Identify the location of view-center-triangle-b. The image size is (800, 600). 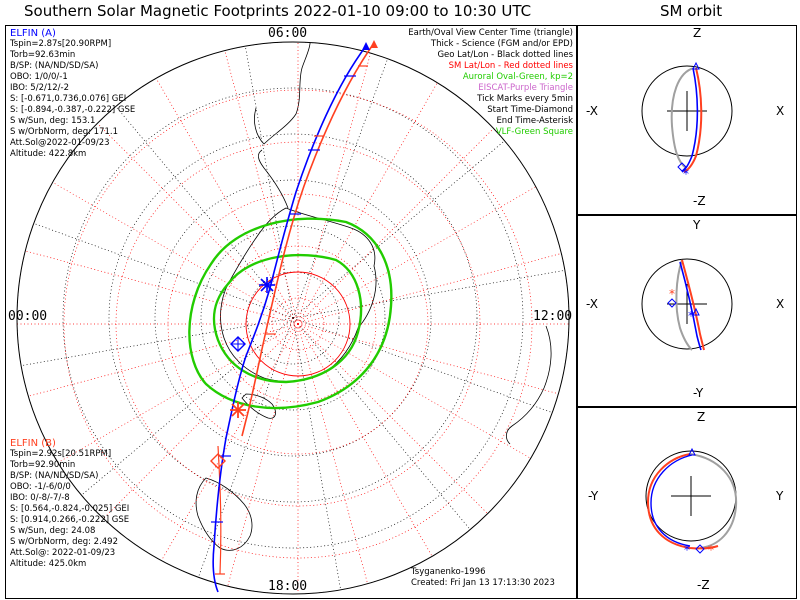
(374, 44).